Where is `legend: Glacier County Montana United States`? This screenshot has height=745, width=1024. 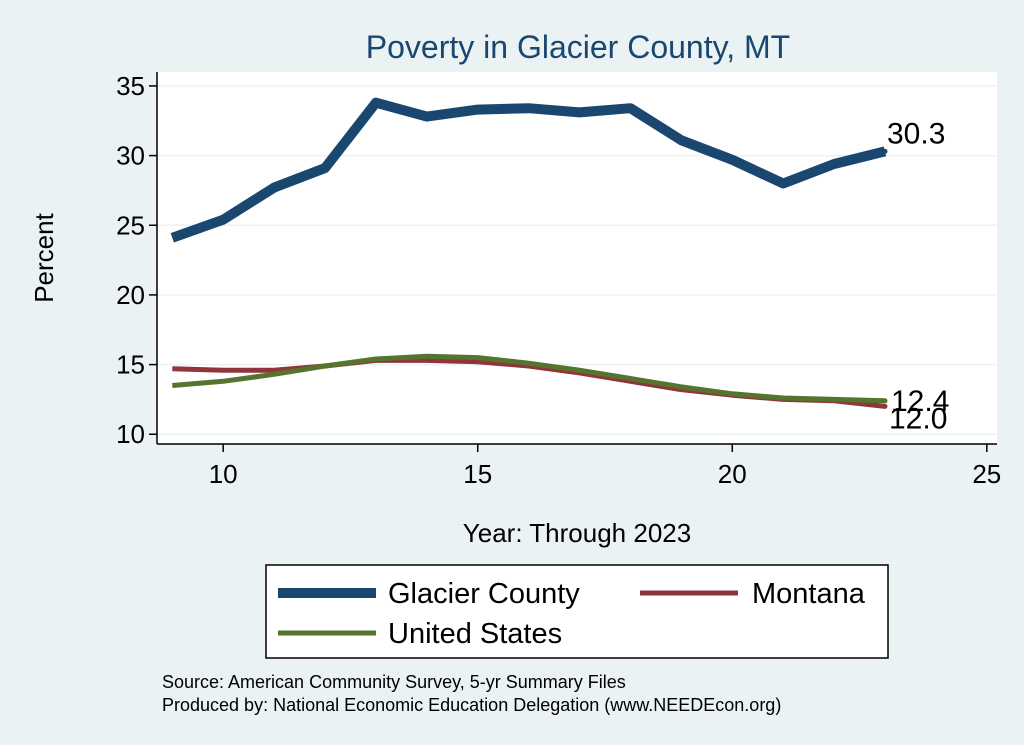 legend: Glacier County Montana United States is located at coordinates (577, 611).